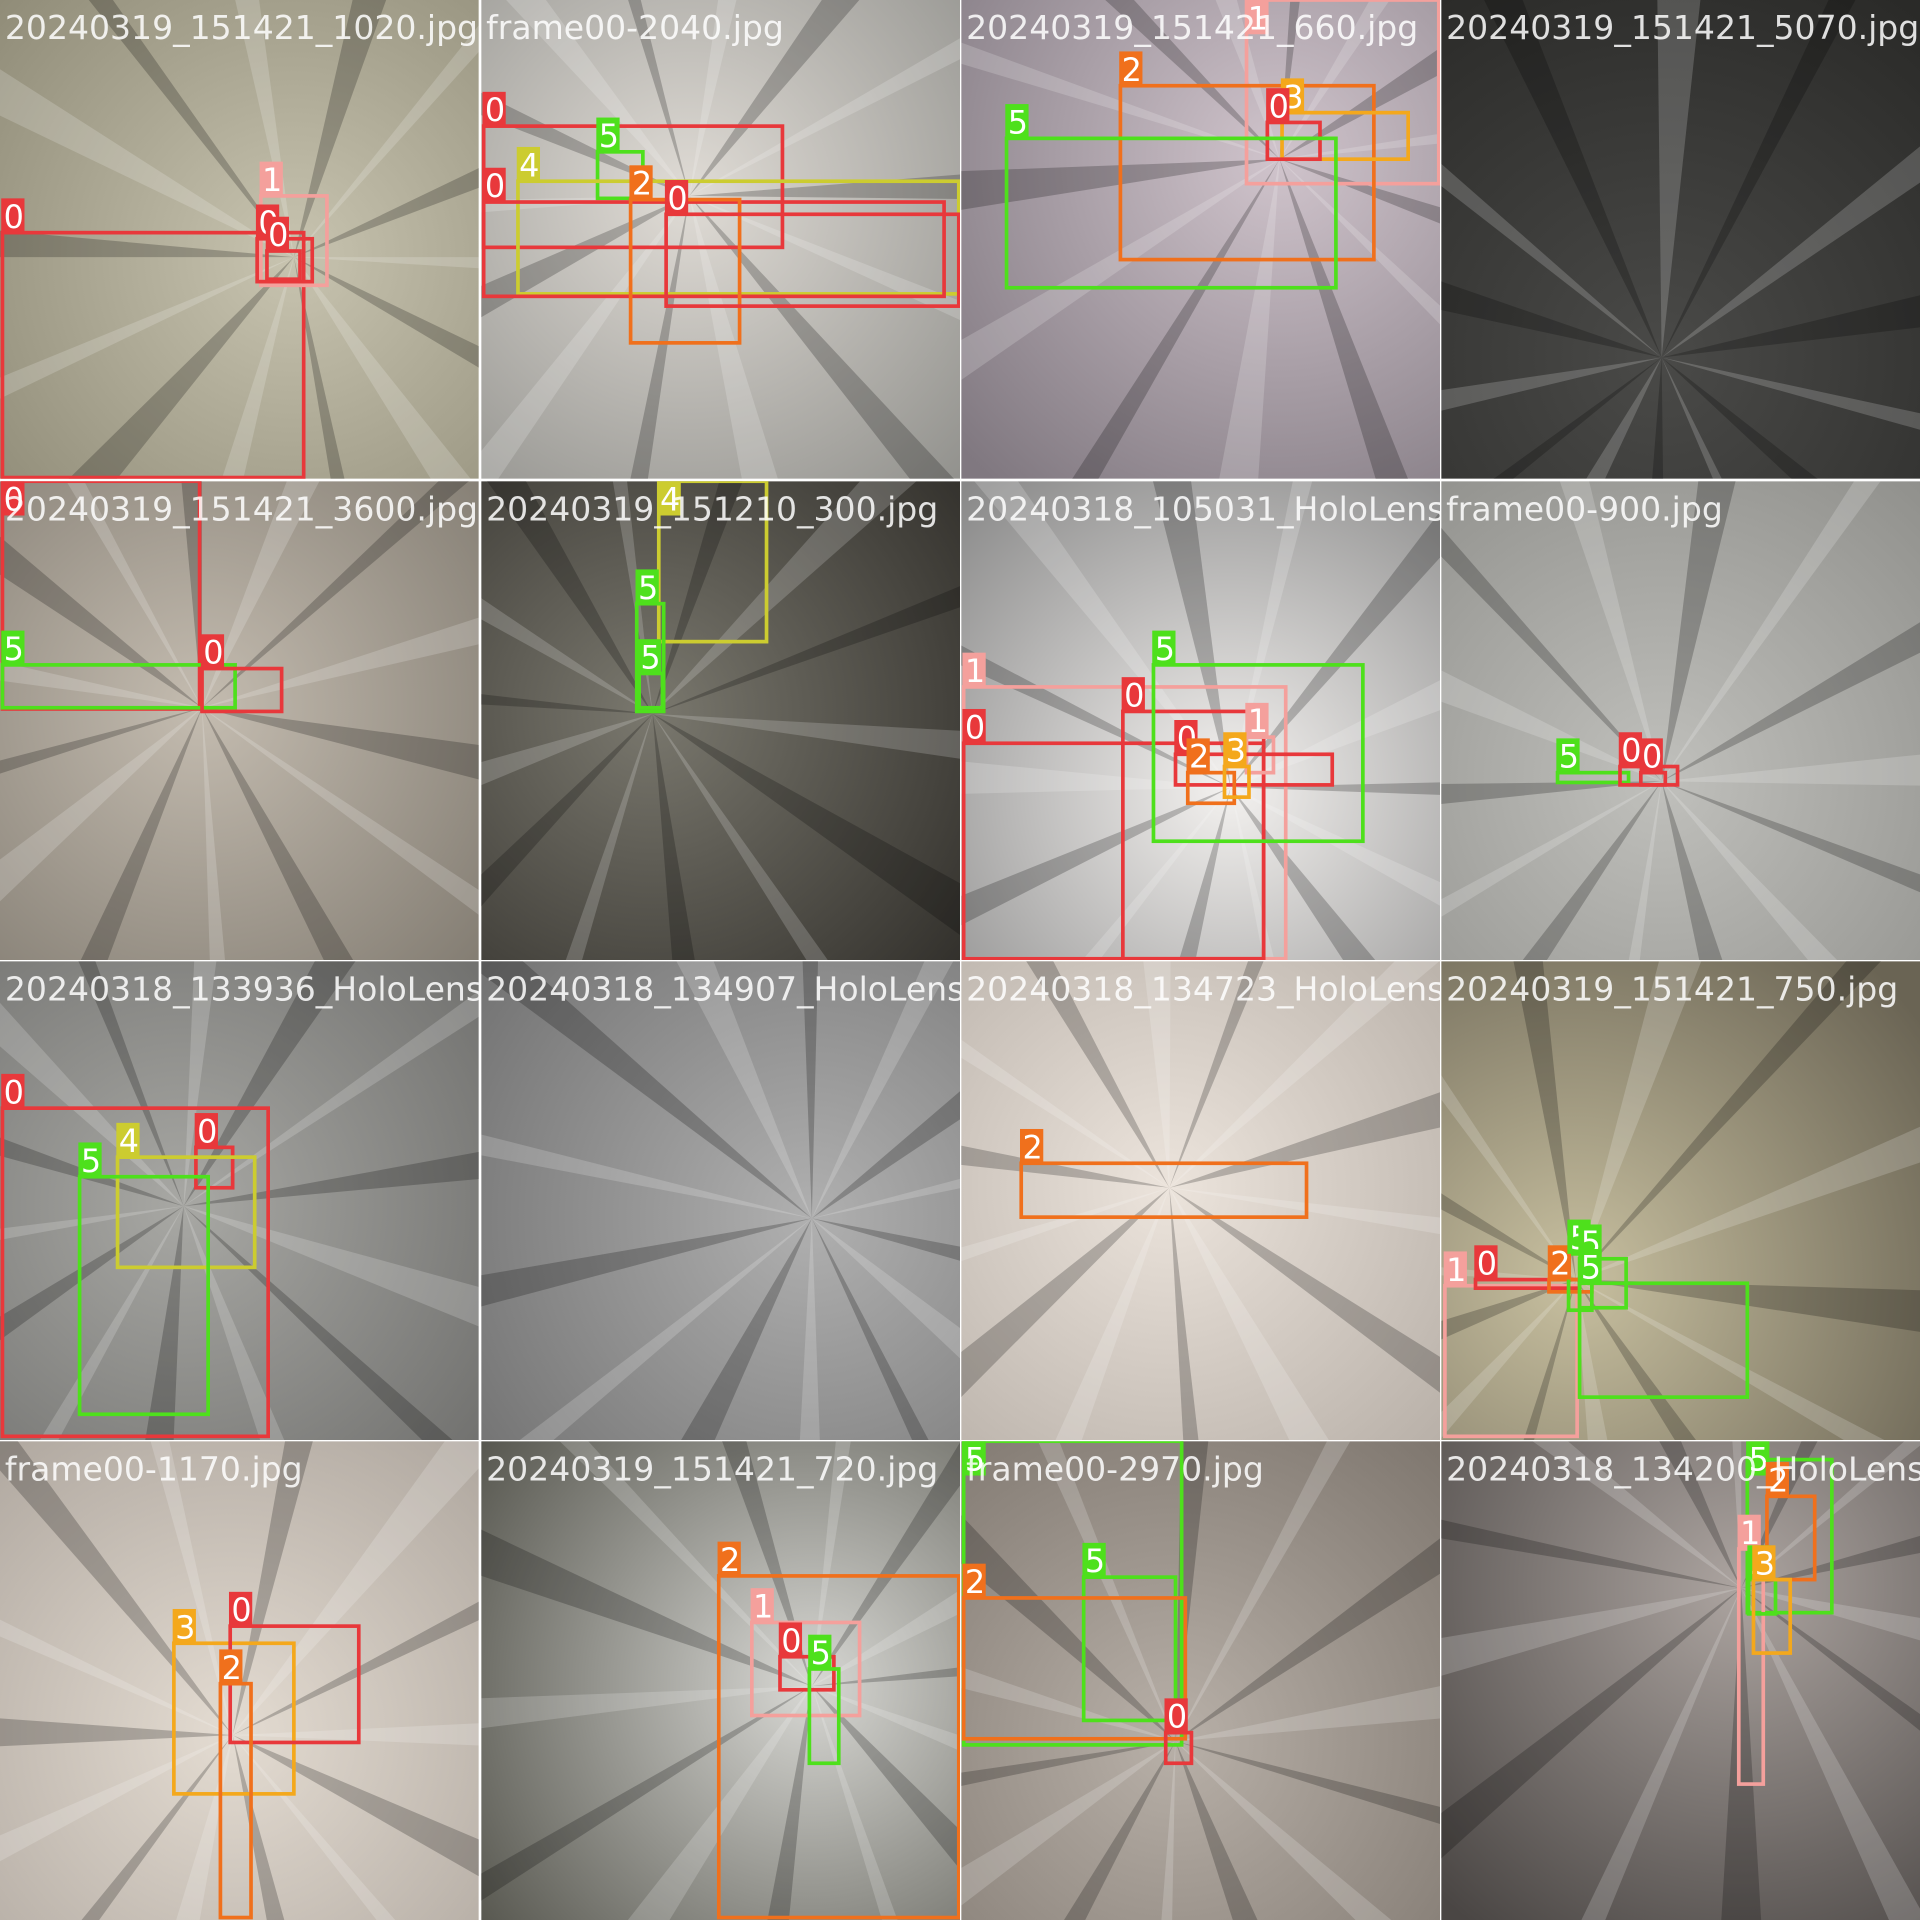 The image size is (1920, 1920). I want to click on box-label: 3, so click(1236, 751).